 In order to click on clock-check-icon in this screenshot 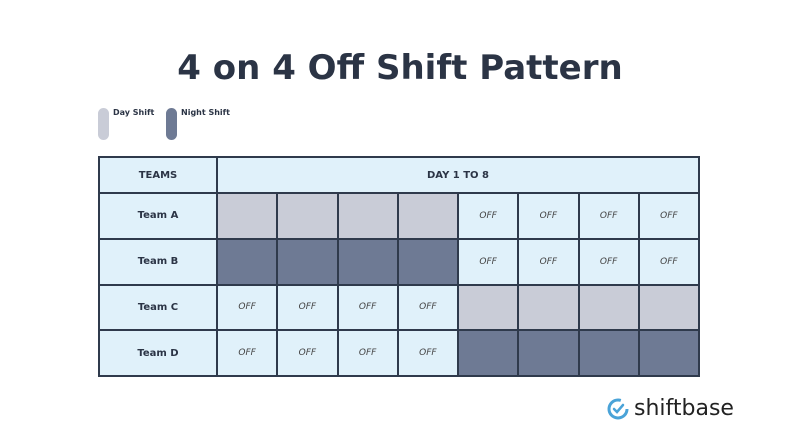, I will do `click(618, 408)`.